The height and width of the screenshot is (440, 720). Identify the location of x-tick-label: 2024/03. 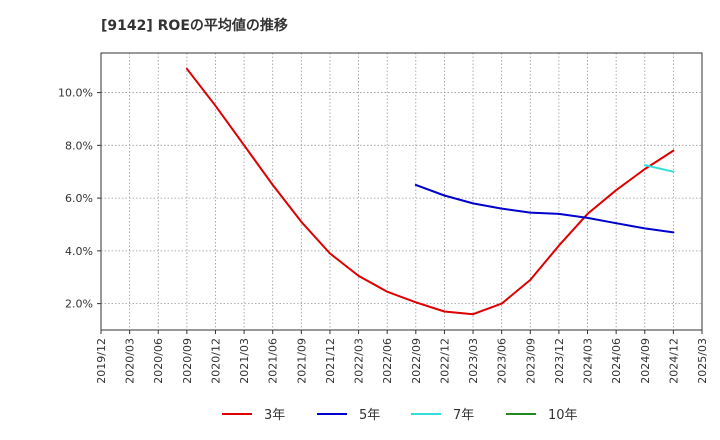
(588, 361).